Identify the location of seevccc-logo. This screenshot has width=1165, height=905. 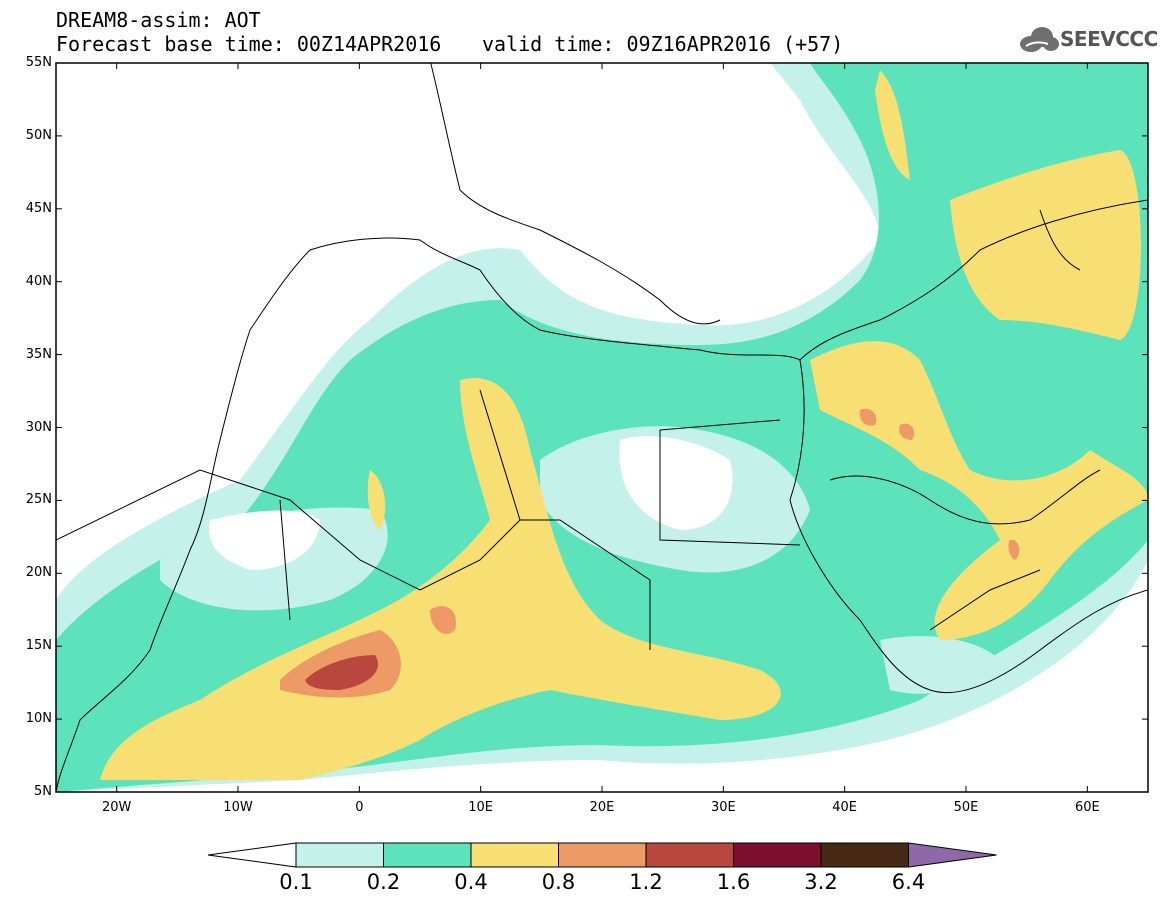
(1039, 39).